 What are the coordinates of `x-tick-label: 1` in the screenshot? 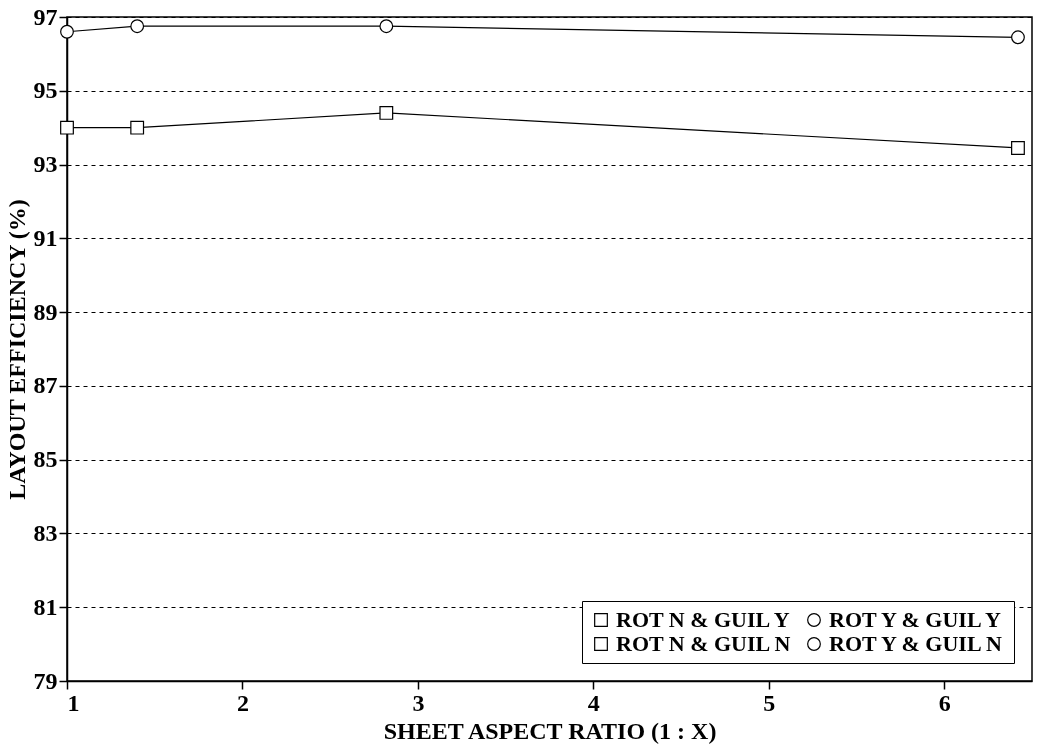 It's located at (73, 702).